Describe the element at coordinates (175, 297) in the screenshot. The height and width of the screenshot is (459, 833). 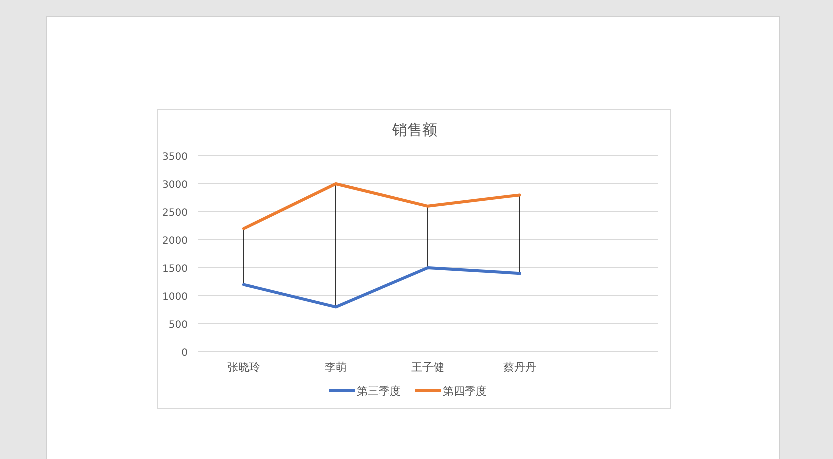
I see `y-tick-label: 1000` at that location.